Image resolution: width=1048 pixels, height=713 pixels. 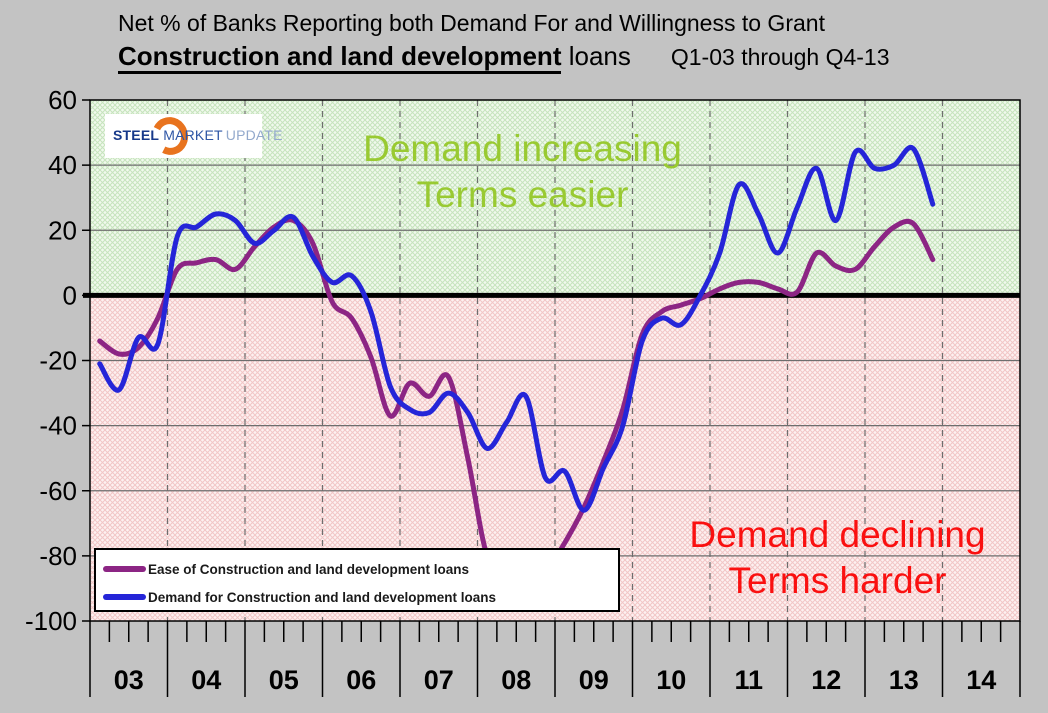 What do you see at coordinates (70, 295) in the screenshot?
I see `y-axis-label: 0` at bounding box center [70, 295].